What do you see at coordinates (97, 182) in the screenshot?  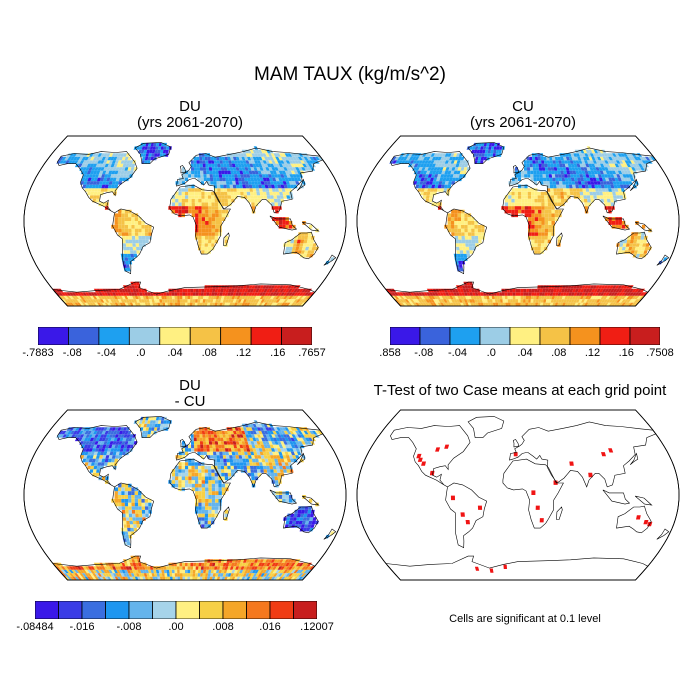 I see `coastline-namerica` at bounding box center [97, 182].